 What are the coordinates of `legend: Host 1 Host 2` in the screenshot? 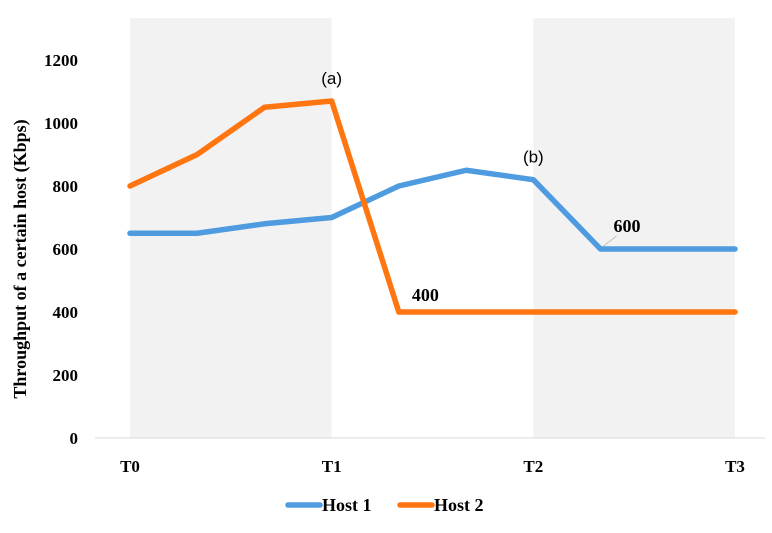 It's located at (384, 505).